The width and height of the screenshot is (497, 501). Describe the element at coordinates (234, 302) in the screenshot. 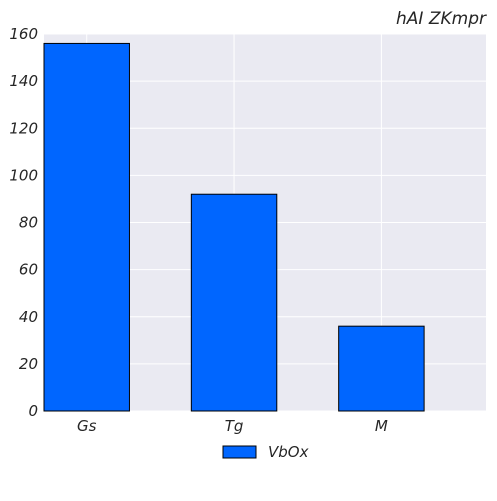

I see `bar-tg` at that location.